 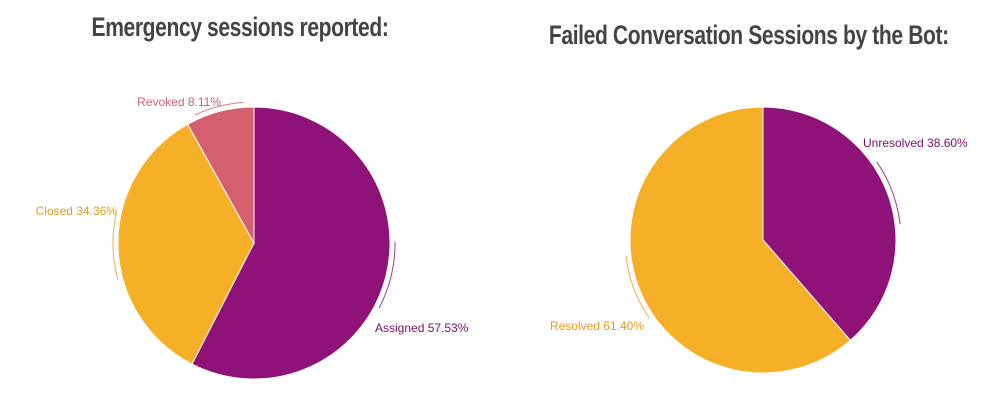 What do you see at coordinates (240, 27) in the screenshot?
I see `chart-title-emergency-sessions: Emergency sessions reported:` at bounding box center [240, 27].